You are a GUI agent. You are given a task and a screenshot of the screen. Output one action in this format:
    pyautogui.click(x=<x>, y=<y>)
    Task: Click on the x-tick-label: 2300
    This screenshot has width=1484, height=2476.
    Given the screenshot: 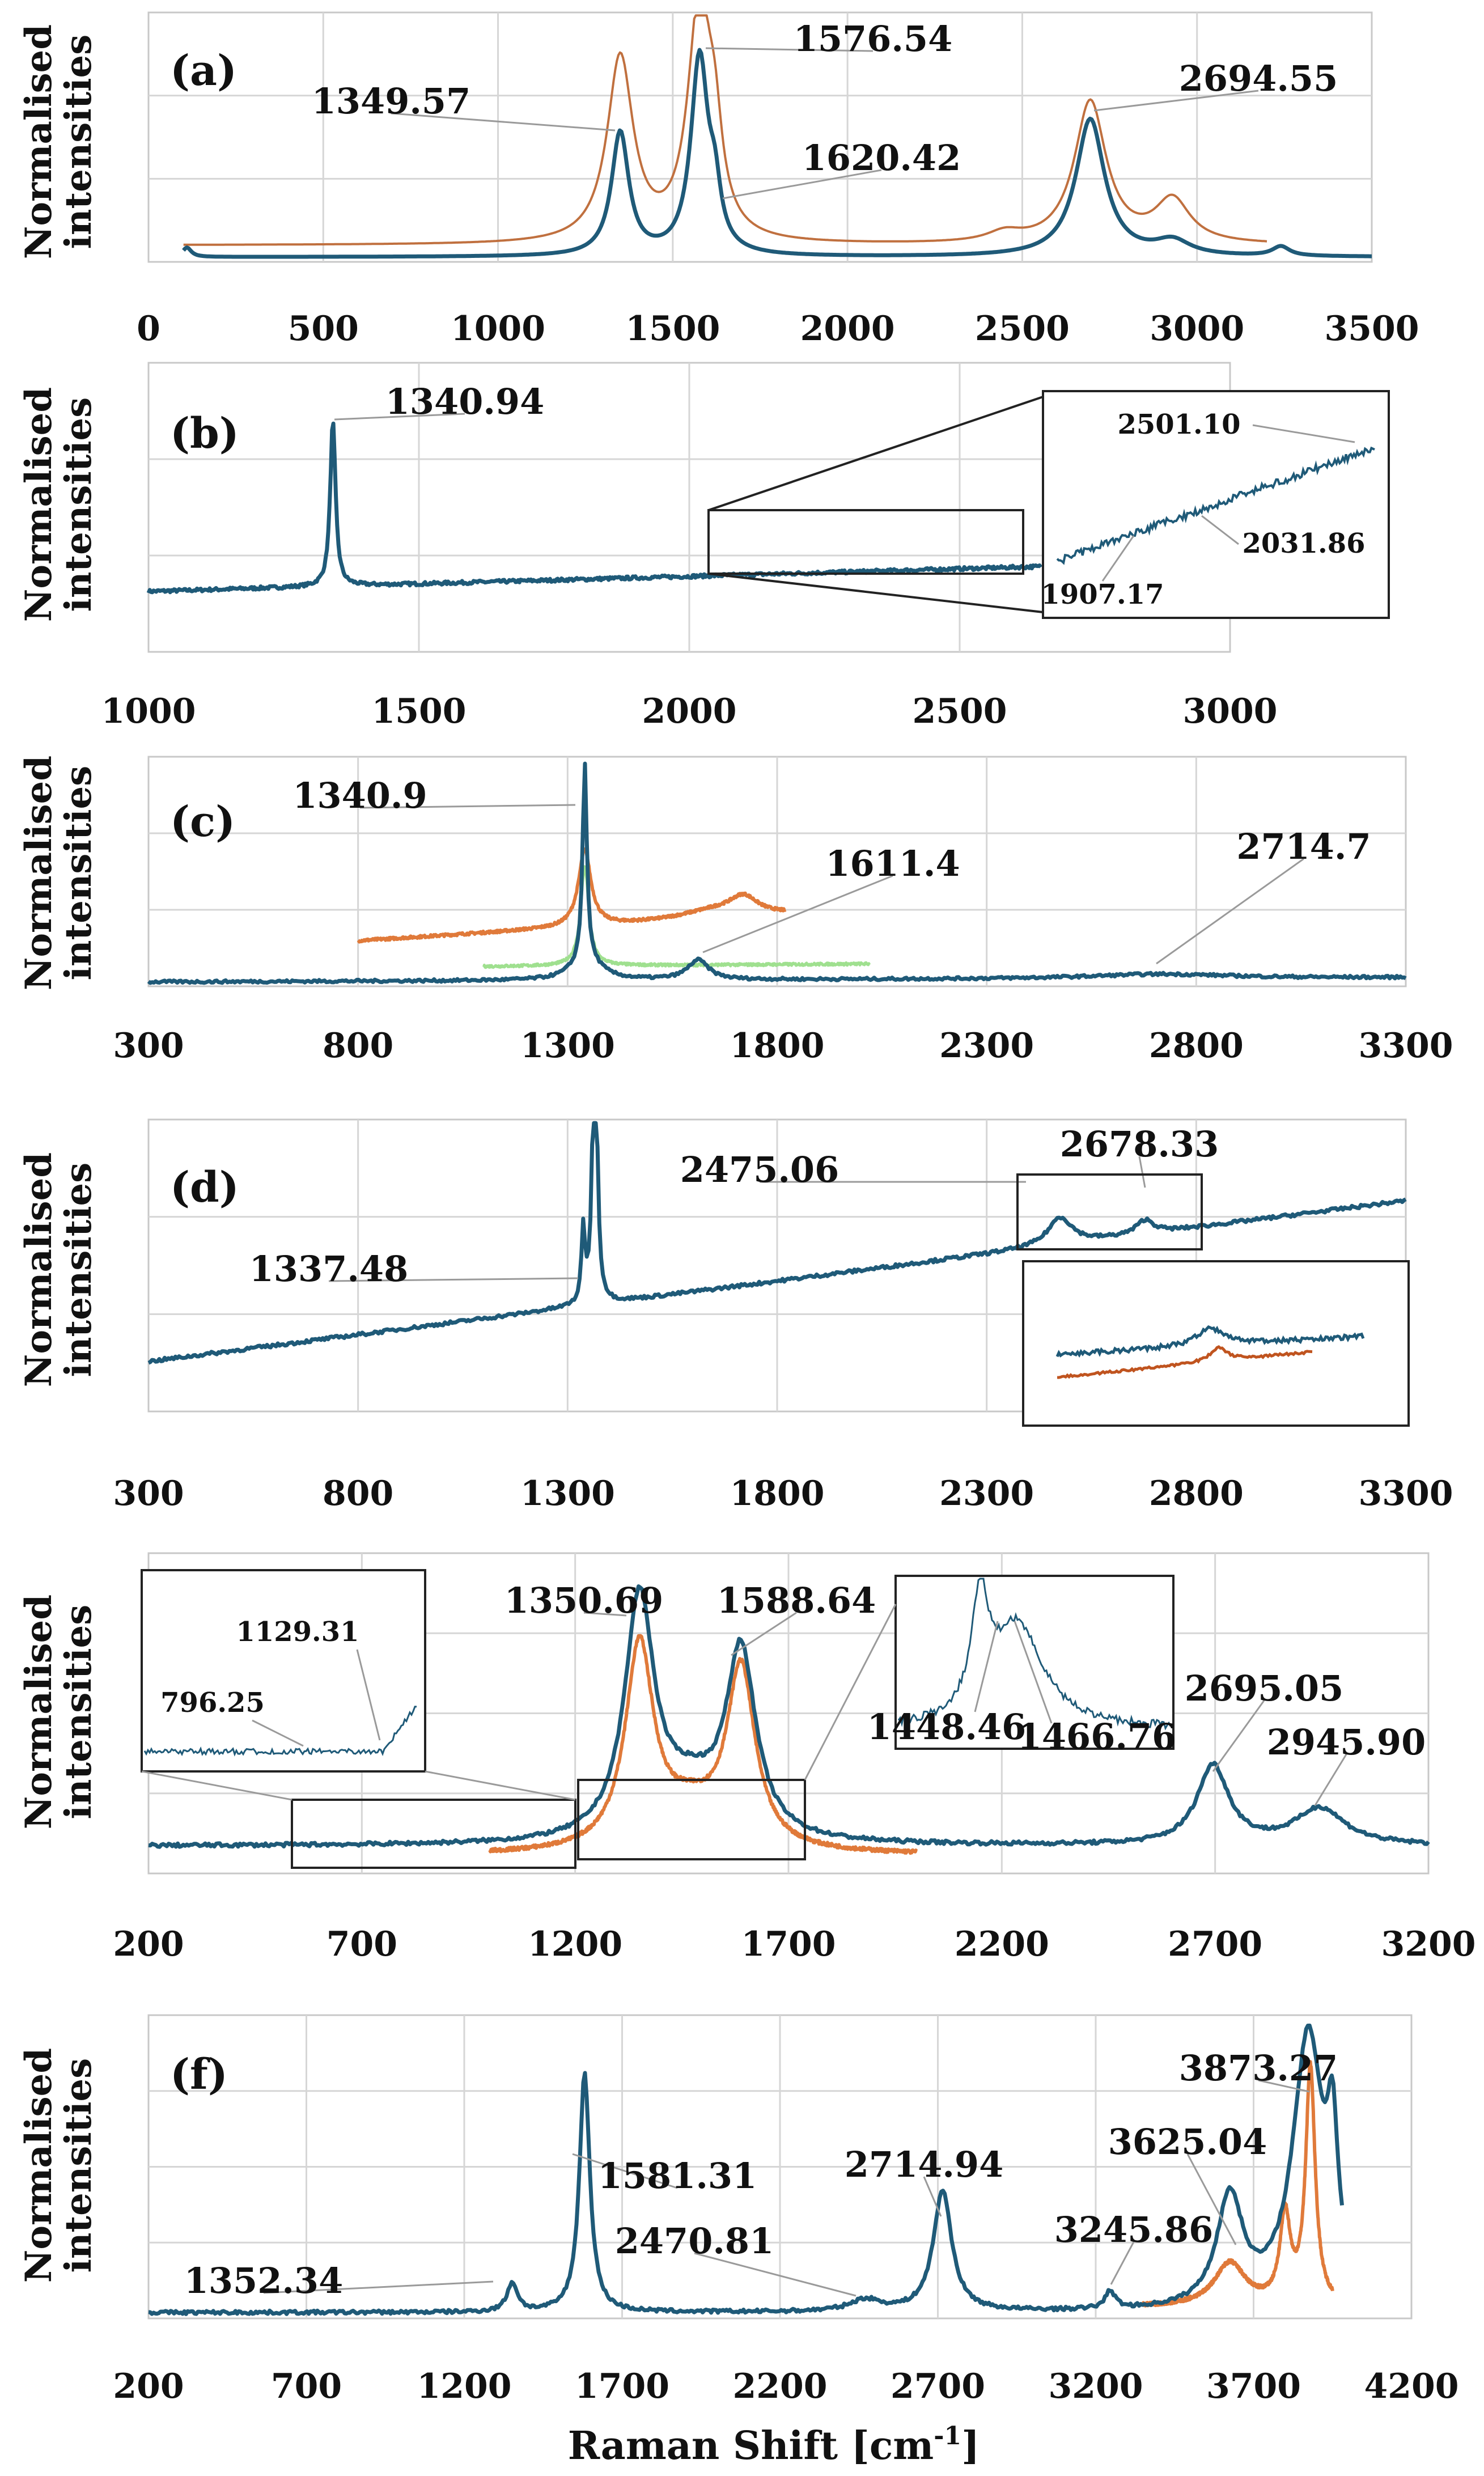 What is the action you would take?
    pyautogui.click(x=986, y=1046)
    